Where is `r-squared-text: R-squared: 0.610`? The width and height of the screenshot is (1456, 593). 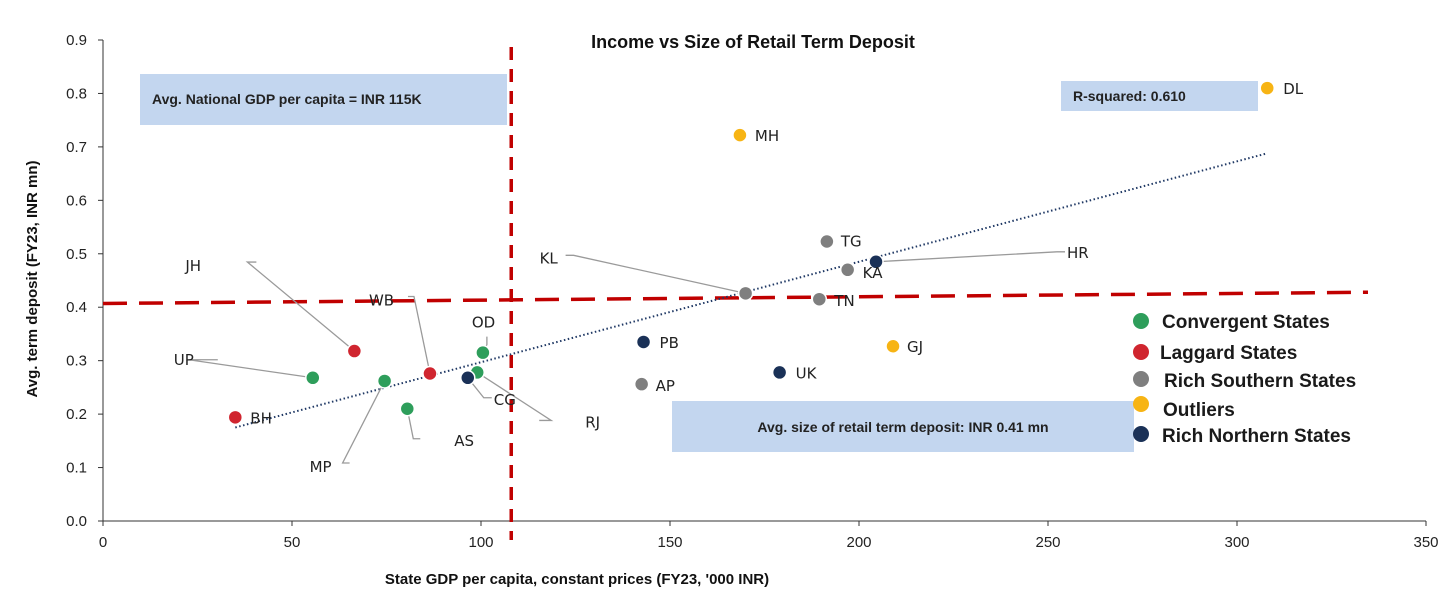 r-squared-text: R-squared: 0.610 is located at coordinates (1129, 96).